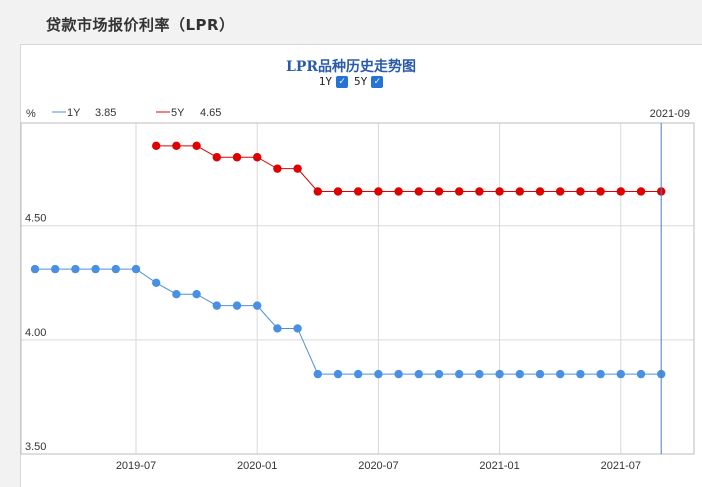  What do you see at coordinates (136, 466) in the screenshot?
I see `x-tick-label: 2019-07` at bounding box center [136, 466].